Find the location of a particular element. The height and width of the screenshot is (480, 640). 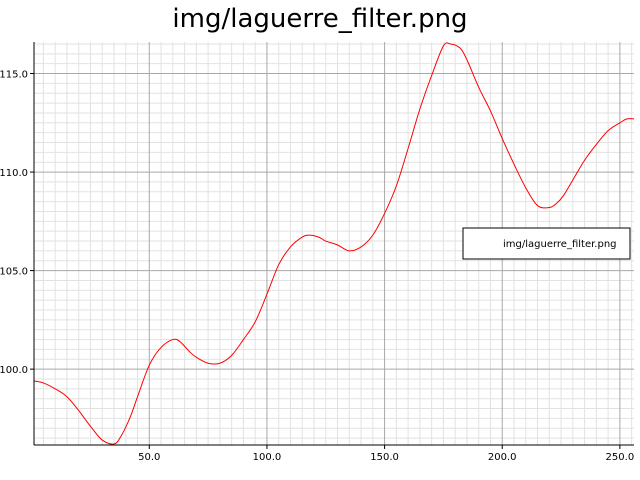

x-ticks: 50.0 100.0 150.0 200.0 250.0 is located at coordinates (386, 454).